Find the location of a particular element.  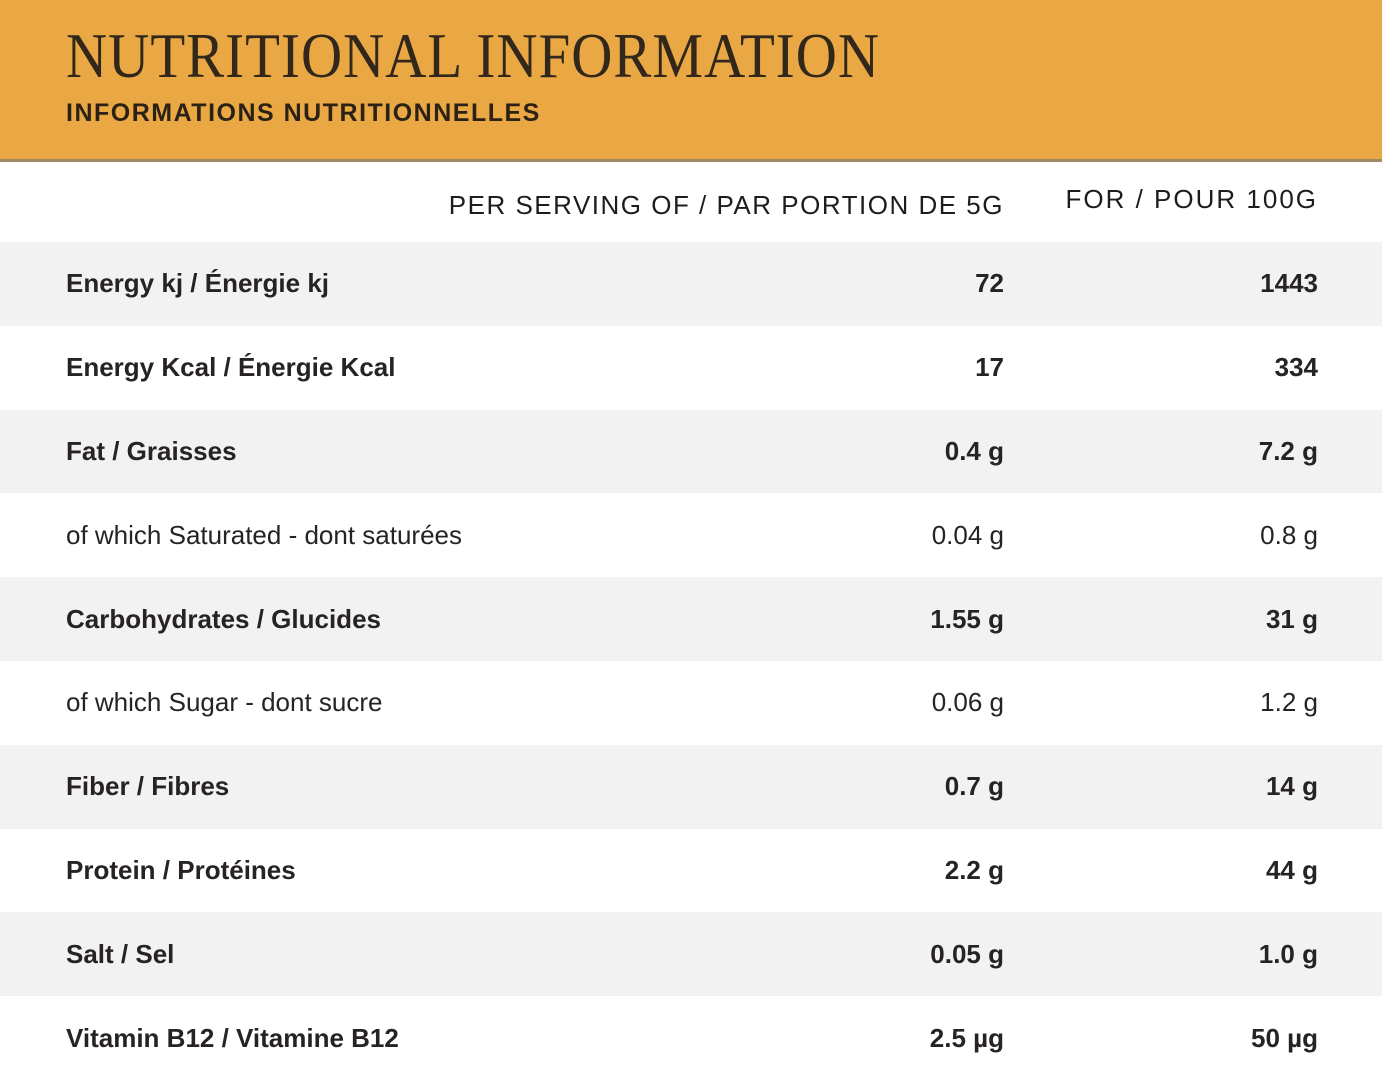

value-per-serving: 0.4 g is located at coordinates (974, 450).